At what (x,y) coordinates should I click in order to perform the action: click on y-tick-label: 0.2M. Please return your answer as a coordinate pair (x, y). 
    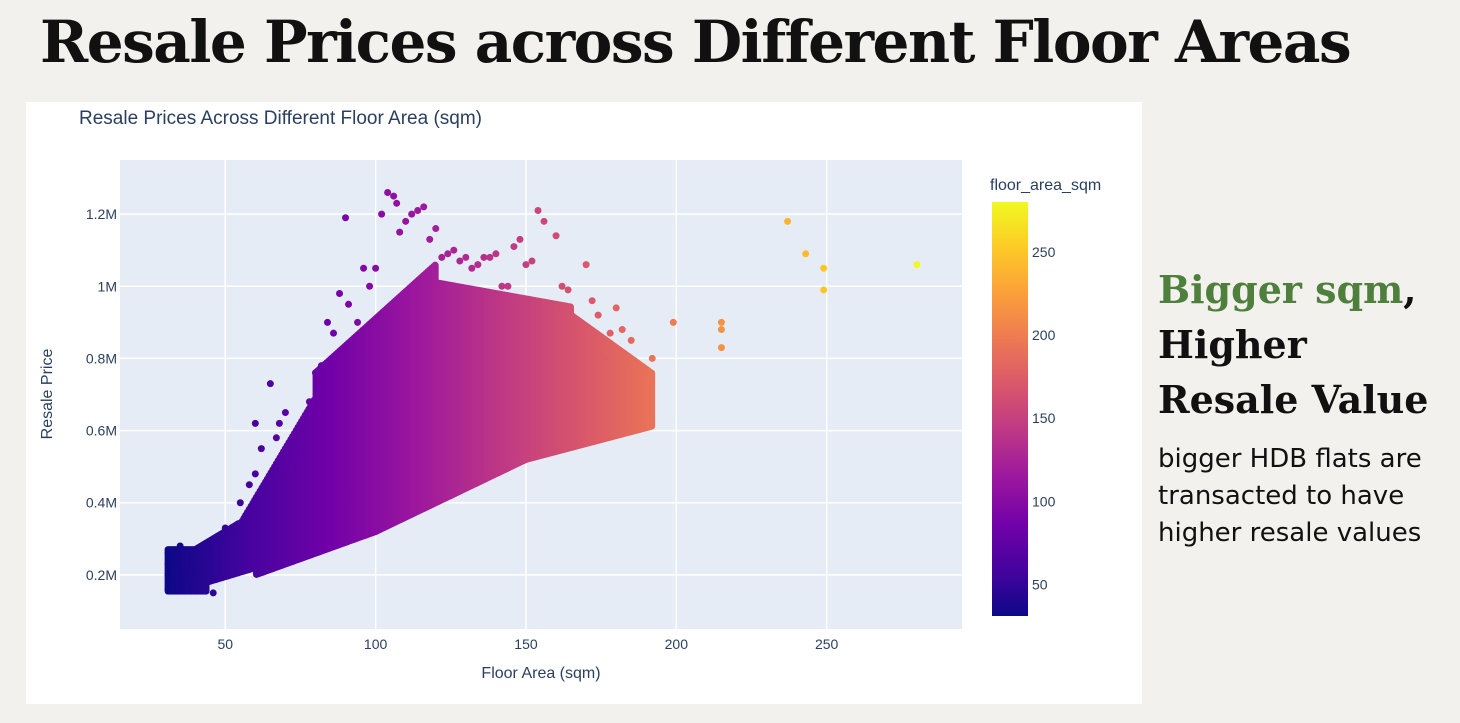
    Looking at the image, I should click on (101, 575).